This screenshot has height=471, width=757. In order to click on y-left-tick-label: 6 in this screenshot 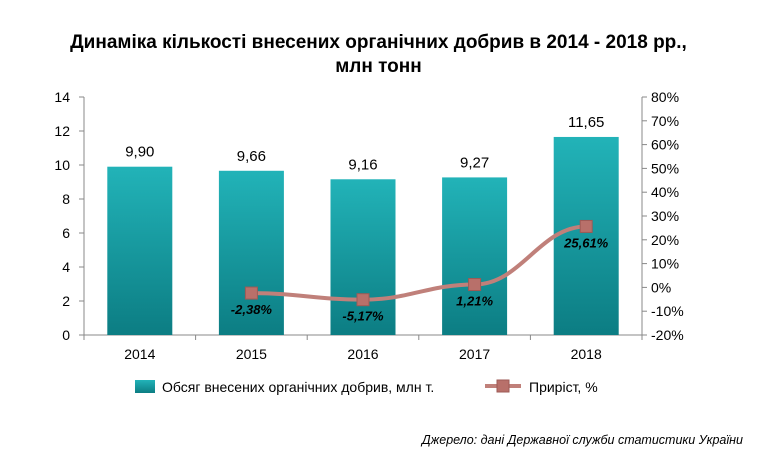, I will do `click(66, 233)`.